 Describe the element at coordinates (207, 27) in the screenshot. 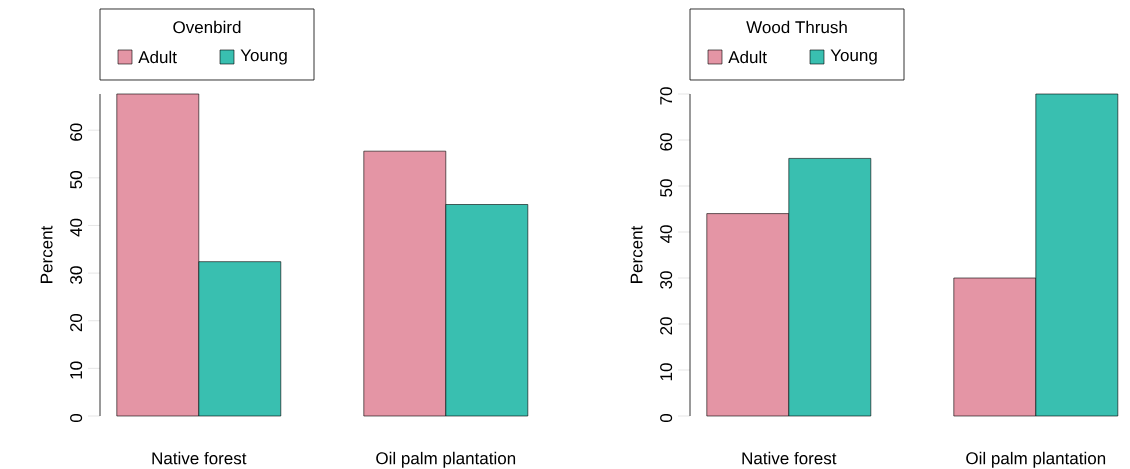

I see `legend-title: Ovenbird` at that location.